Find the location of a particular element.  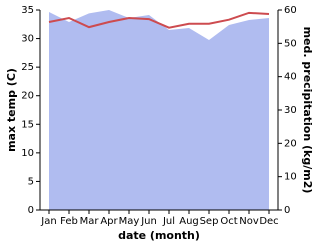

y2-tick-label: 20 is located at coordinates (290, 143).